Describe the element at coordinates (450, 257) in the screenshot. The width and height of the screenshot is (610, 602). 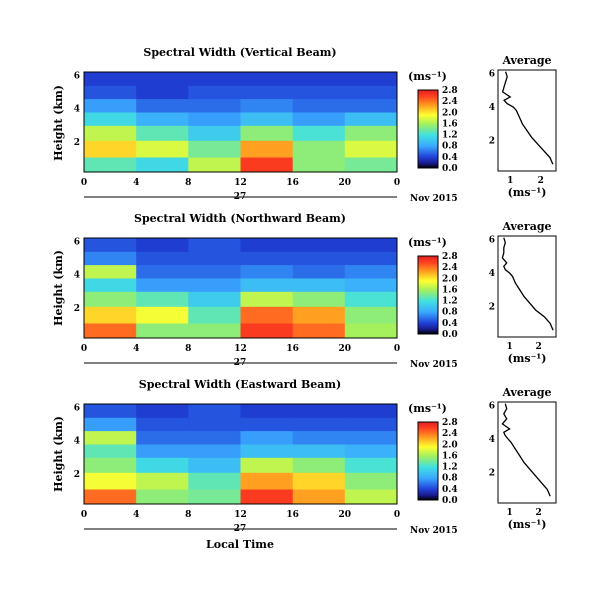
I see `colorbar-label: 2.8` at that location.